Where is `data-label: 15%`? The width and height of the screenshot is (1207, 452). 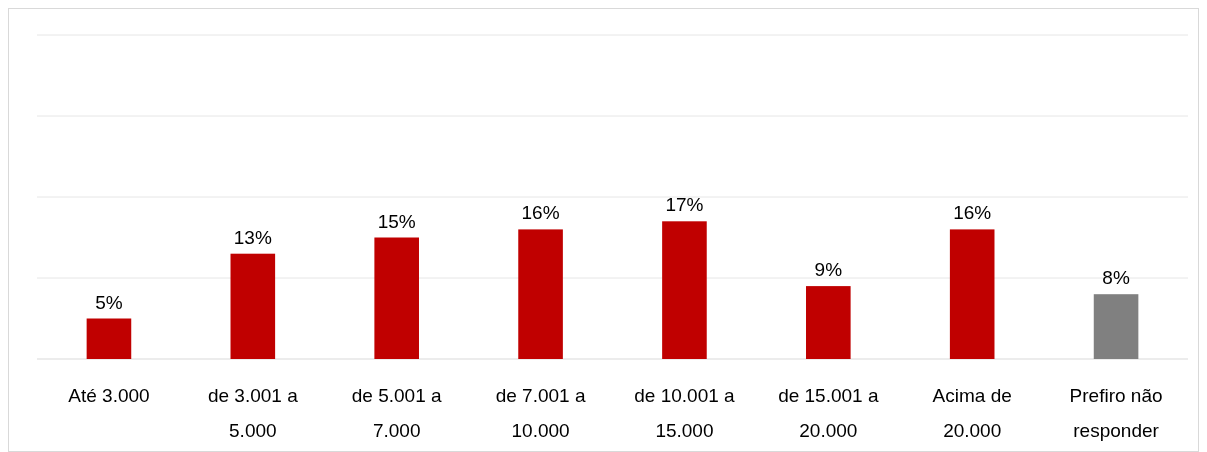
data-label: 15% is located at coordinates (396, 221).